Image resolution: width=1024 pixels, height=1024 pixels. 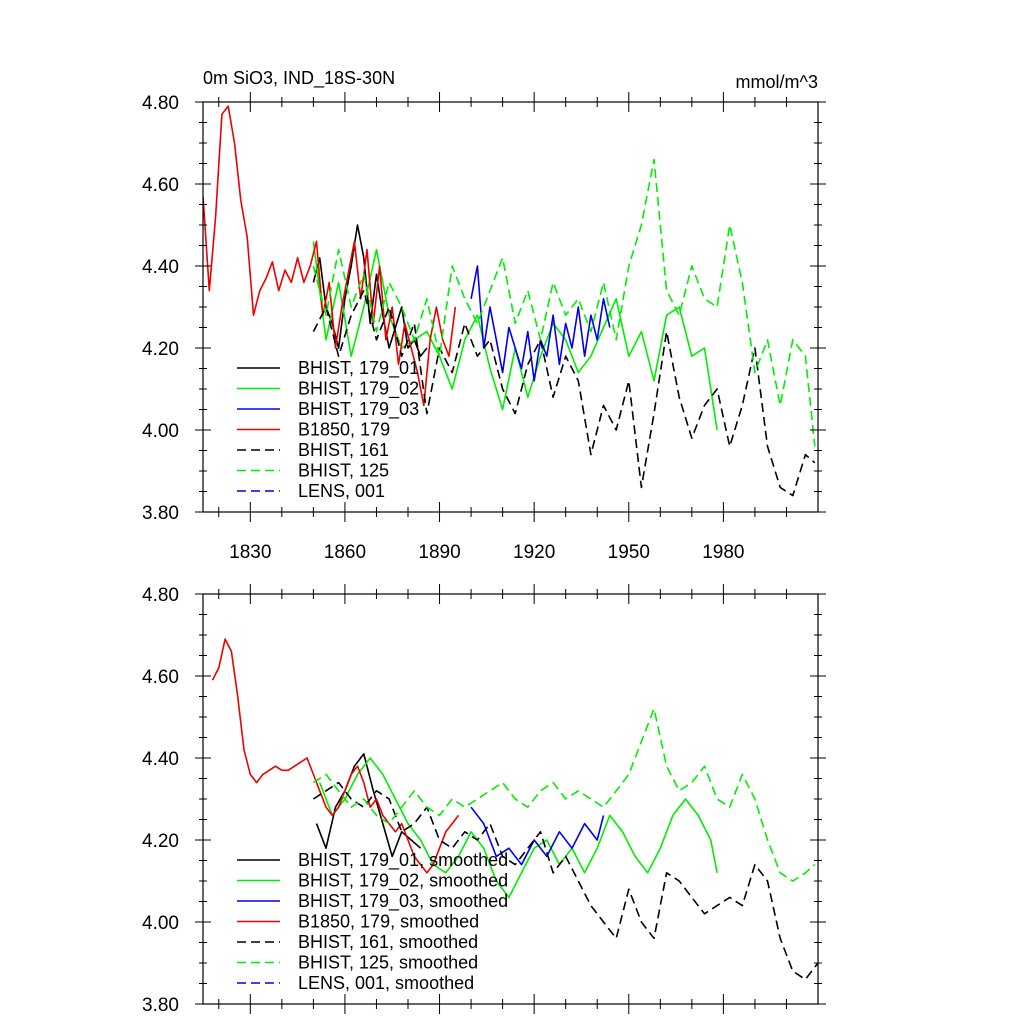 I want to click on units-label: mmol/m^3, so click(x=777, y=82).